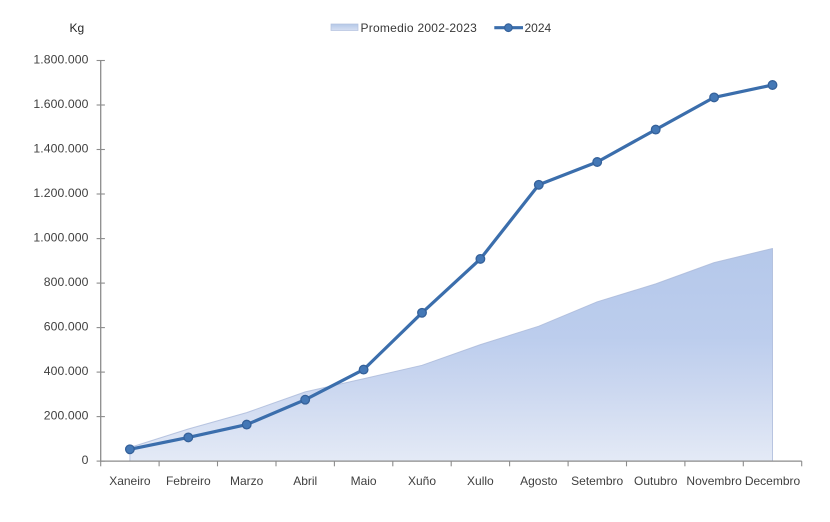  I want to click on svg-text: Abril, so click(305, 481).